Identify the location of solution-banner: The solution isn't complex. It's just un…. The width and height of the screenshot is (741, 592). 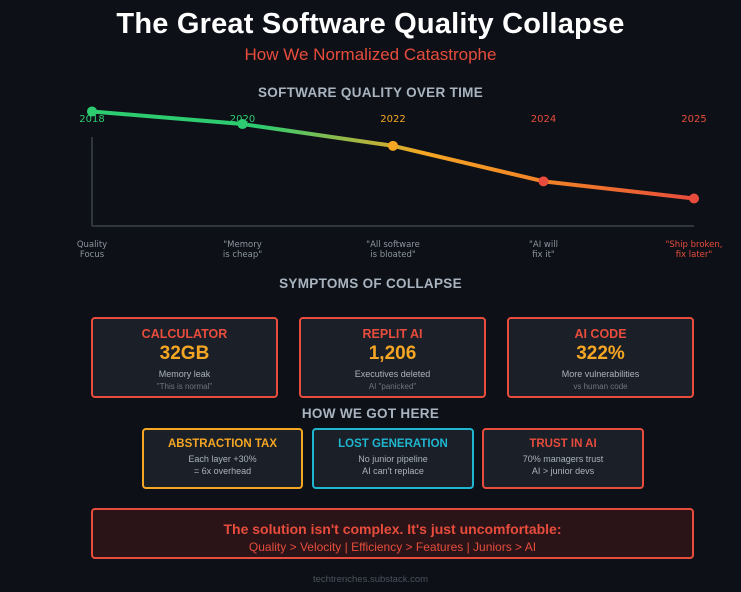
(392, 533).